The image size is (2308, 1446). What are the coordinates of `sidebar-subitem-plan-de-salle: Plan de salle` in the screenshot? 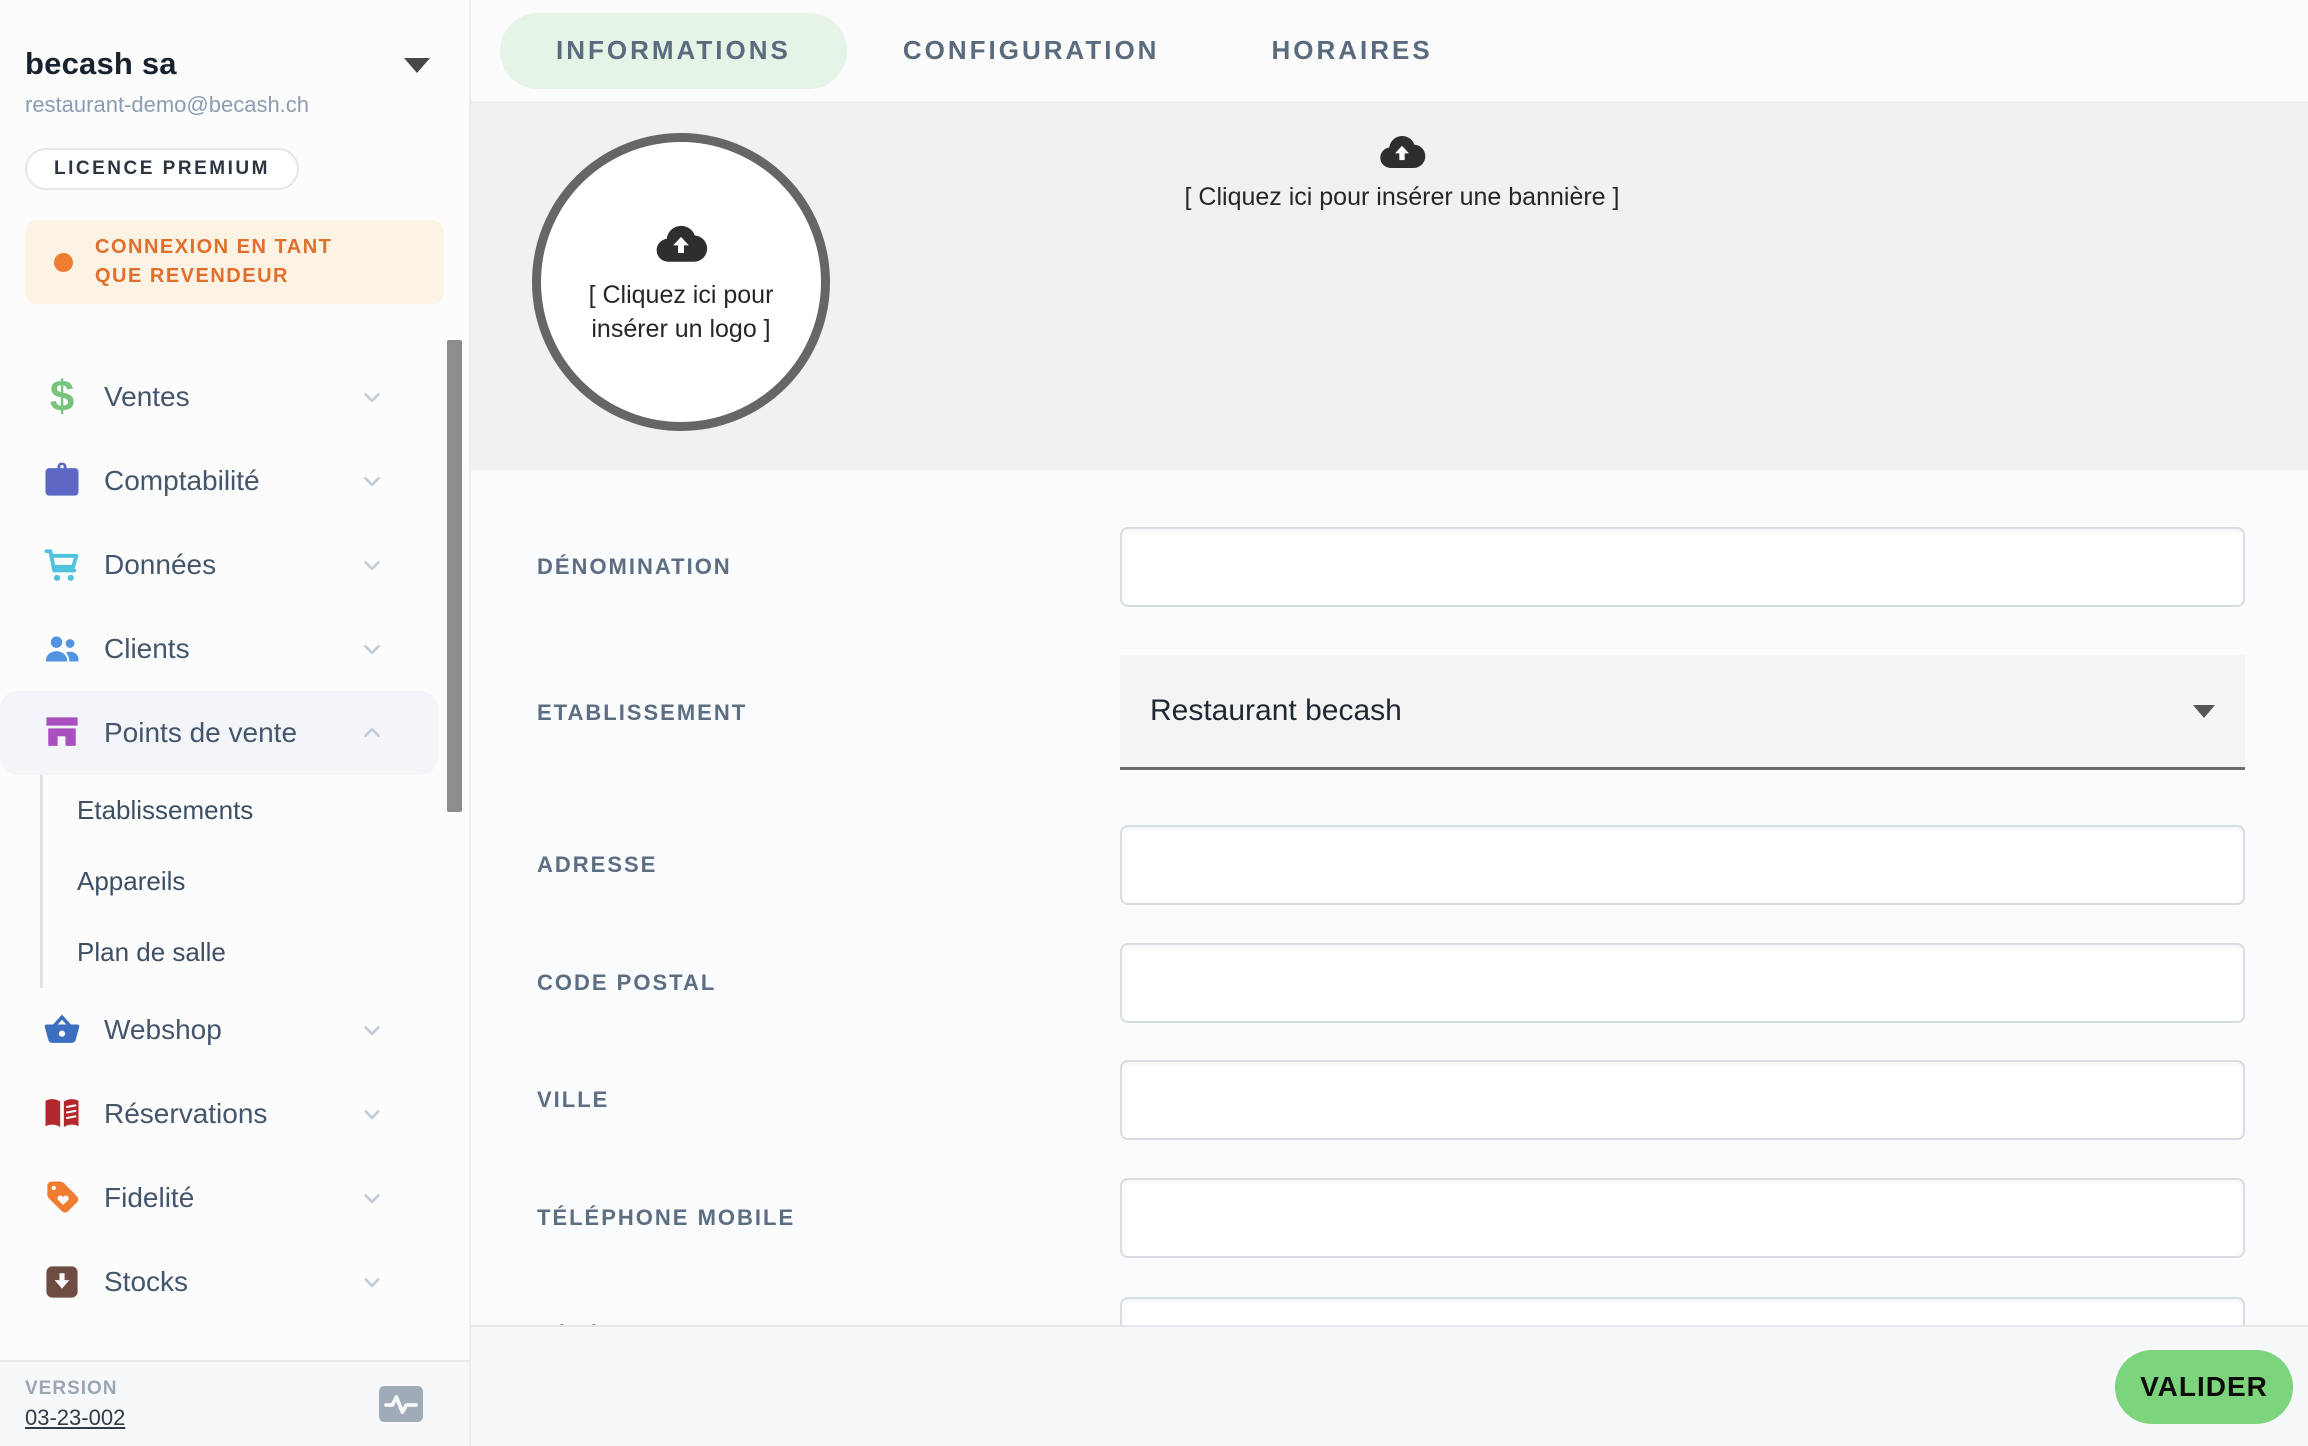 It's located at (151, 952).